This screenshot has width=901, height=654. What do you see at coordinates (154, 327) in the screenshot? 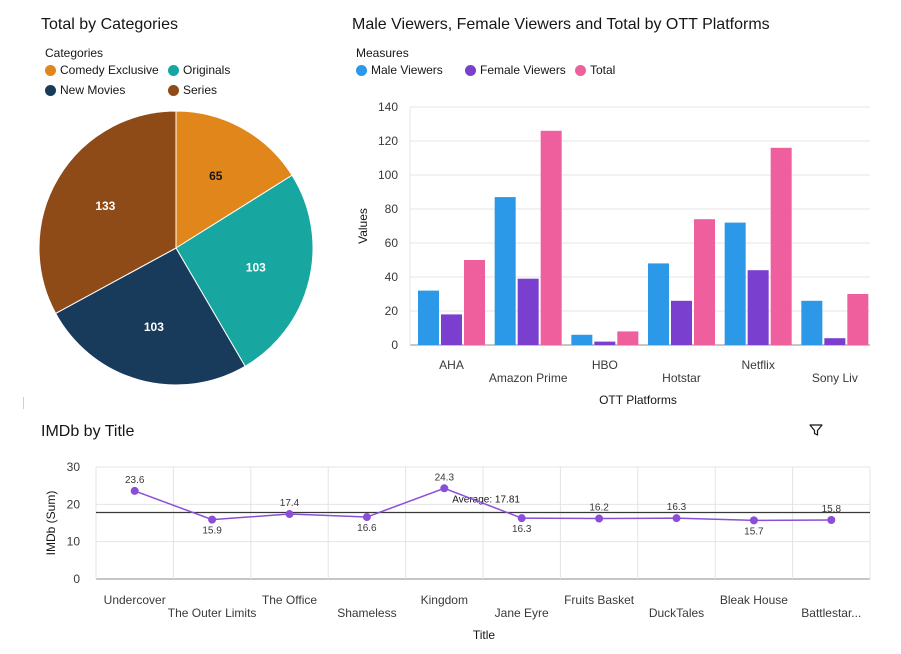
I see `pie-slice-label: 103` at bounding box center [154, 327].